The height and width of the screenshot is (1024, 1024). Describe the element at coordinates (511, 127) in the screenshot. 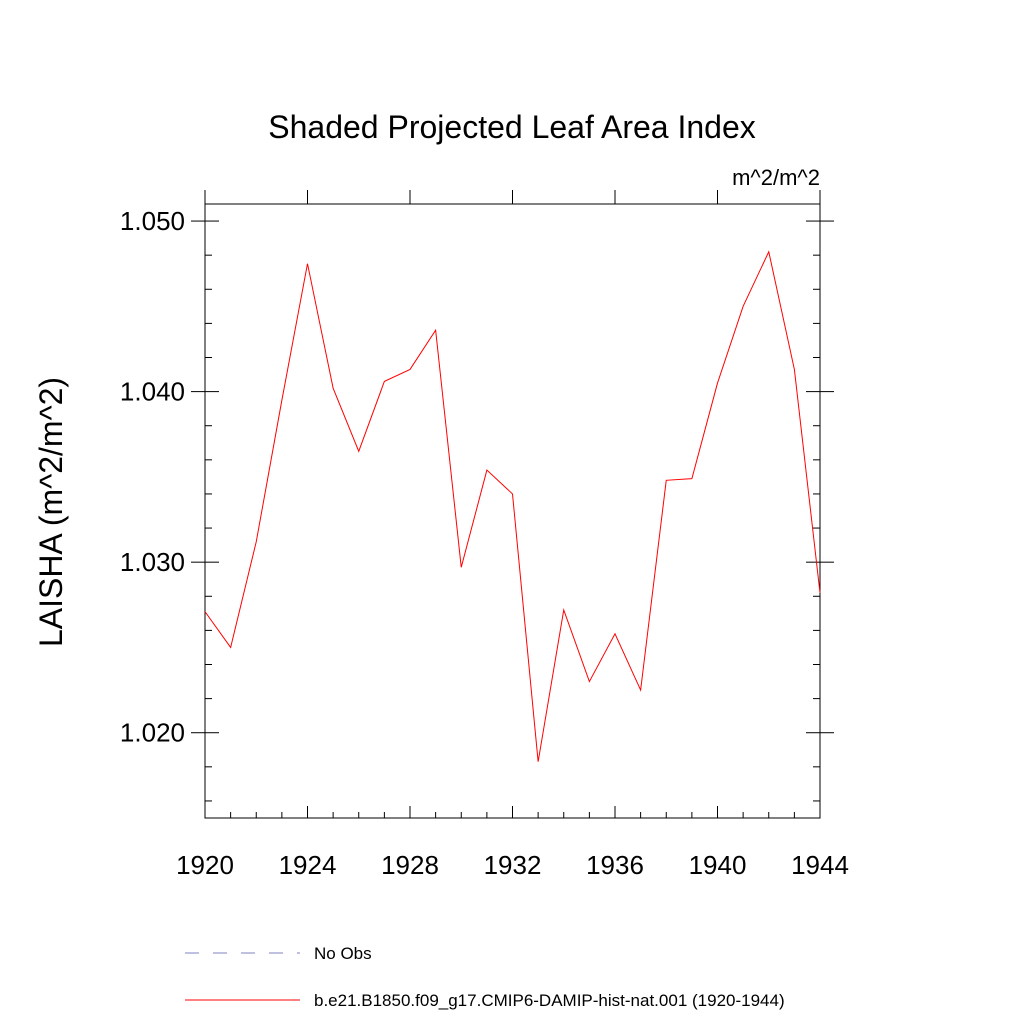

I see `chart-title: Shaded Projected Leaf Area Index` at that location.